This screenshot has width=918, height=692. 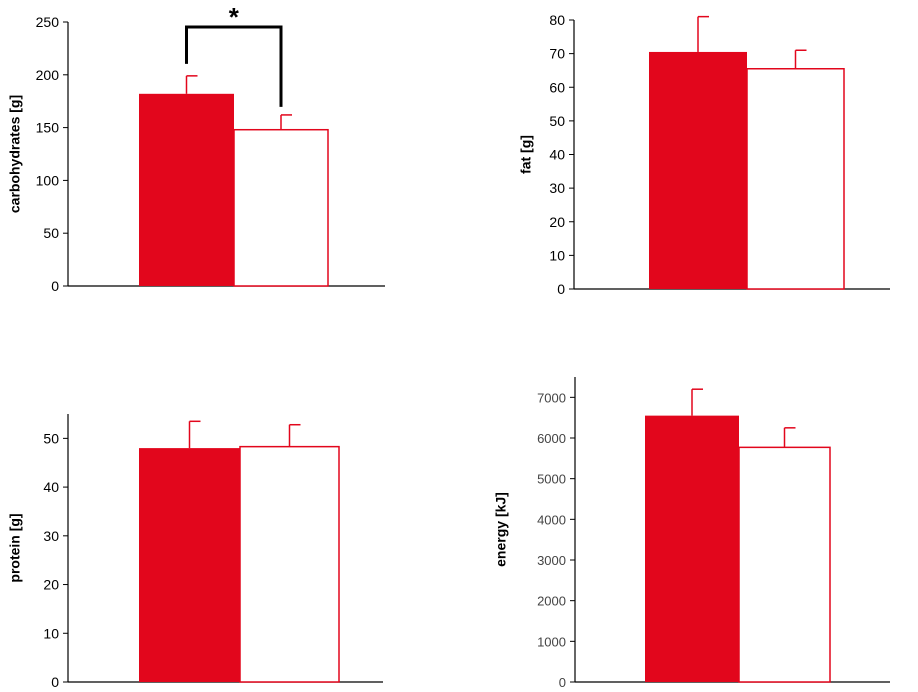 What do you see at coordinates (551, 560) in the screenshot?
I see `y-tick-label: 3000` at bounding box center [551, 560].